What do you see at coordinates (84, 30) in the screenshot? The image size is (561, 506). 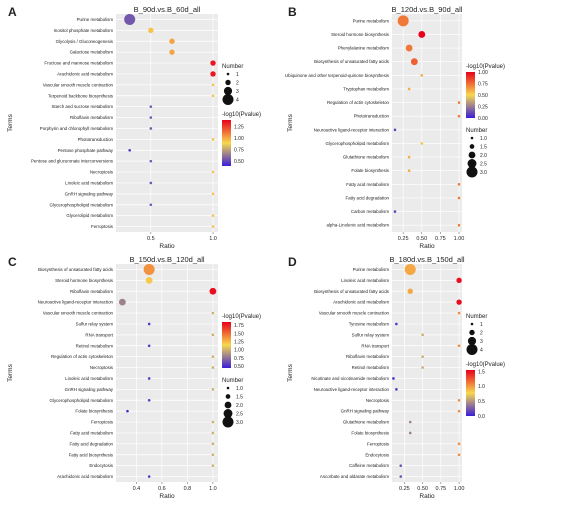 I see `y-tick-label: Inositol phosphate metabolism` at bounding box center [84, 30].